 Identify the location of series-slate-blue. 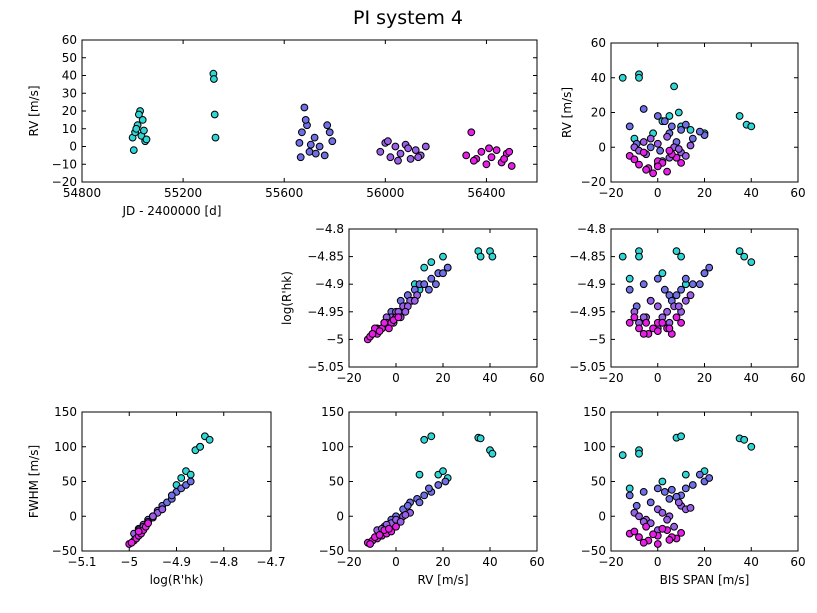
(667, 130).